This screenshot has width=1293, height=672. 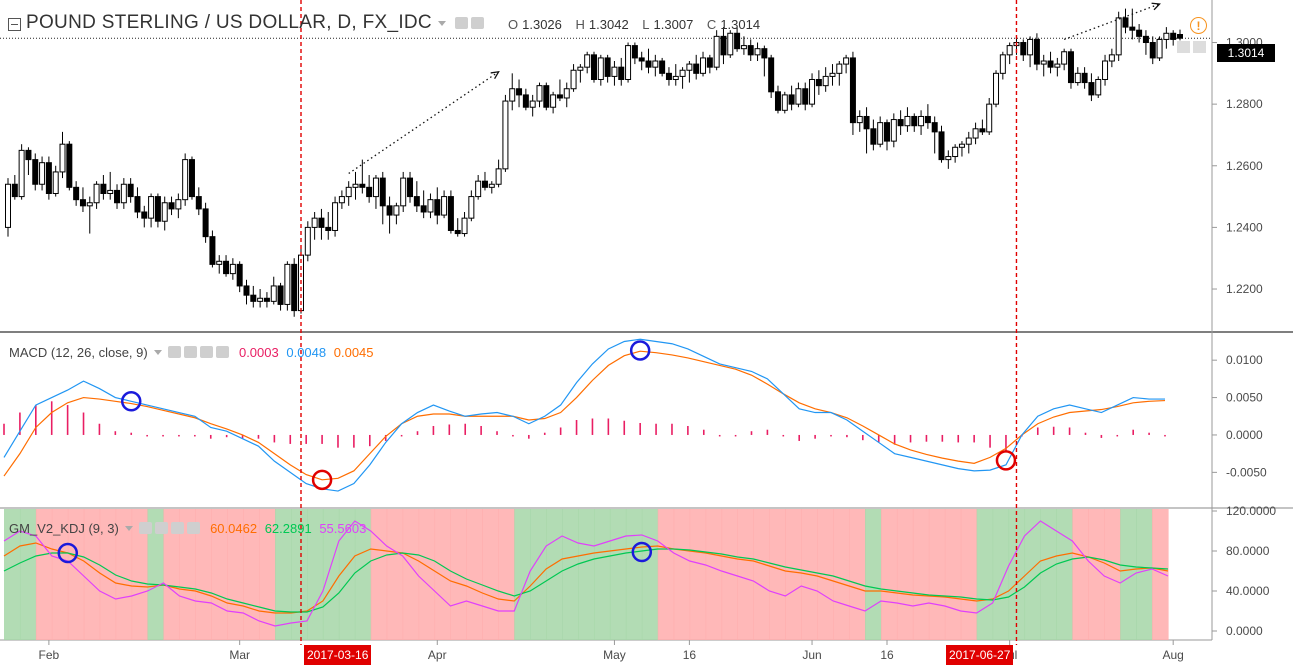 I want to click on date-marker-2: 2017-06-27, so click(x=980, y=655).